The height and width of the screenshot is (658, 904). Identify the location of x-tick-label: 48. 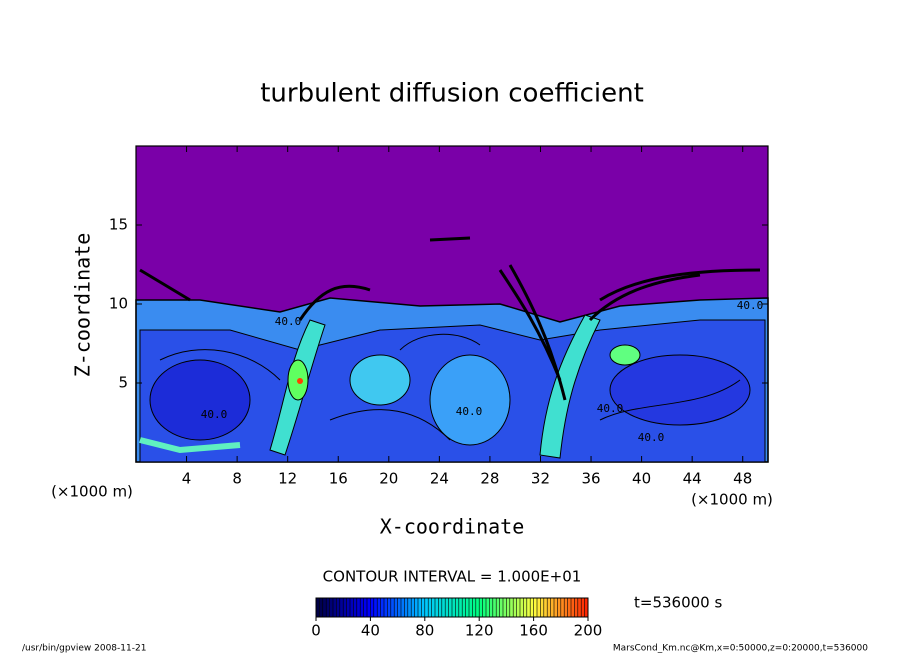
(742, 479).